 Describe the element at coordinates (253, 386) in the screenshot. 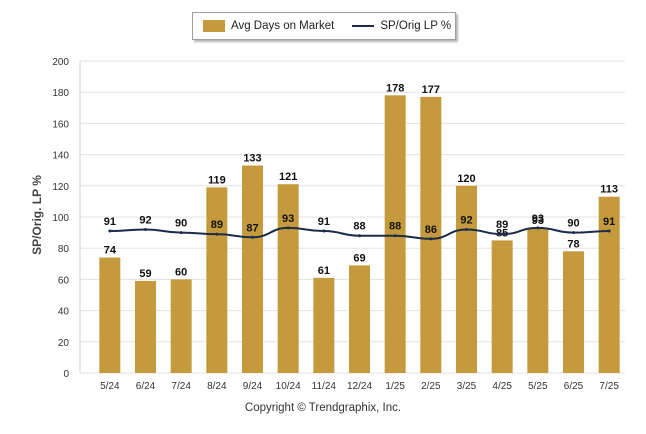

I see `x-tick-label: 9/24` at that location.